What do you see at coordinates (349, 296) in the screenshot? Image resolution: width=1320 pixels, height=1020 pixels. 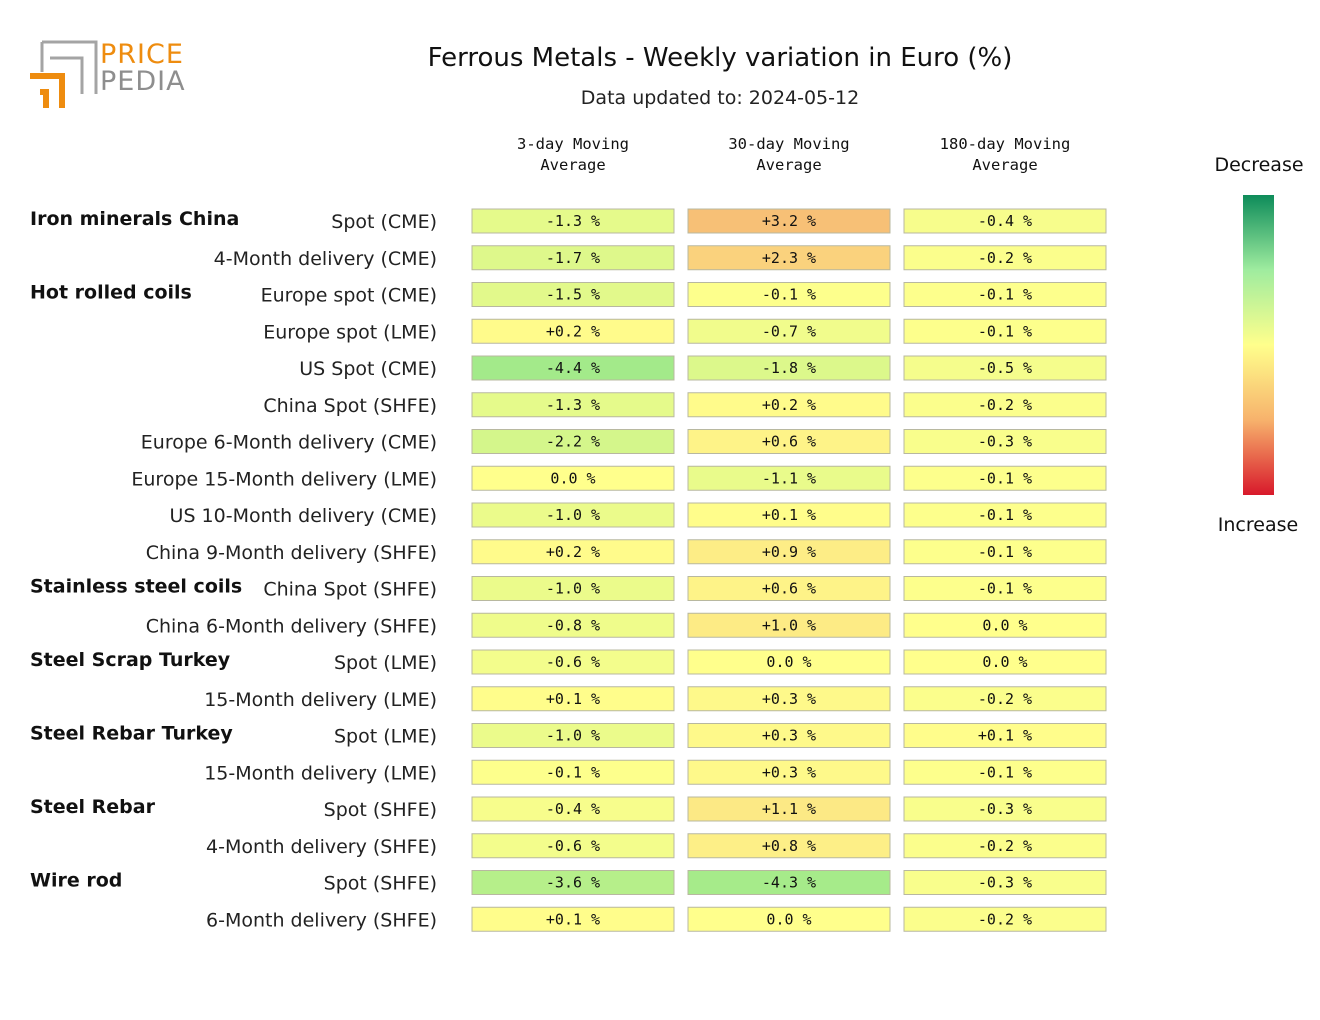 I see `row-label: Europe spot (CME)` at bounding box center [349, 296].